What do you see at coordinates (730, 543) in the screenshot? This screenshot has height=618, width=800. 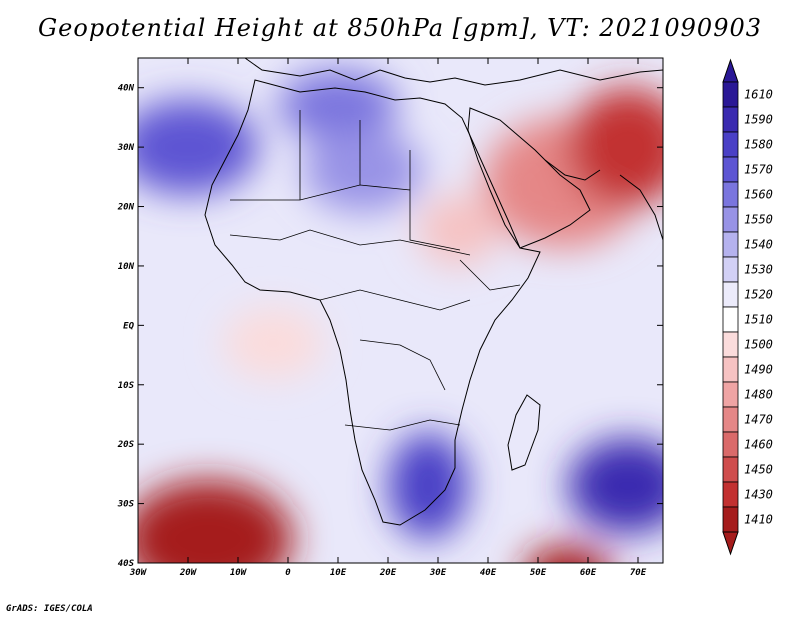 I see `colorbar-bottom-arrow` at bounding box center [730, 543].